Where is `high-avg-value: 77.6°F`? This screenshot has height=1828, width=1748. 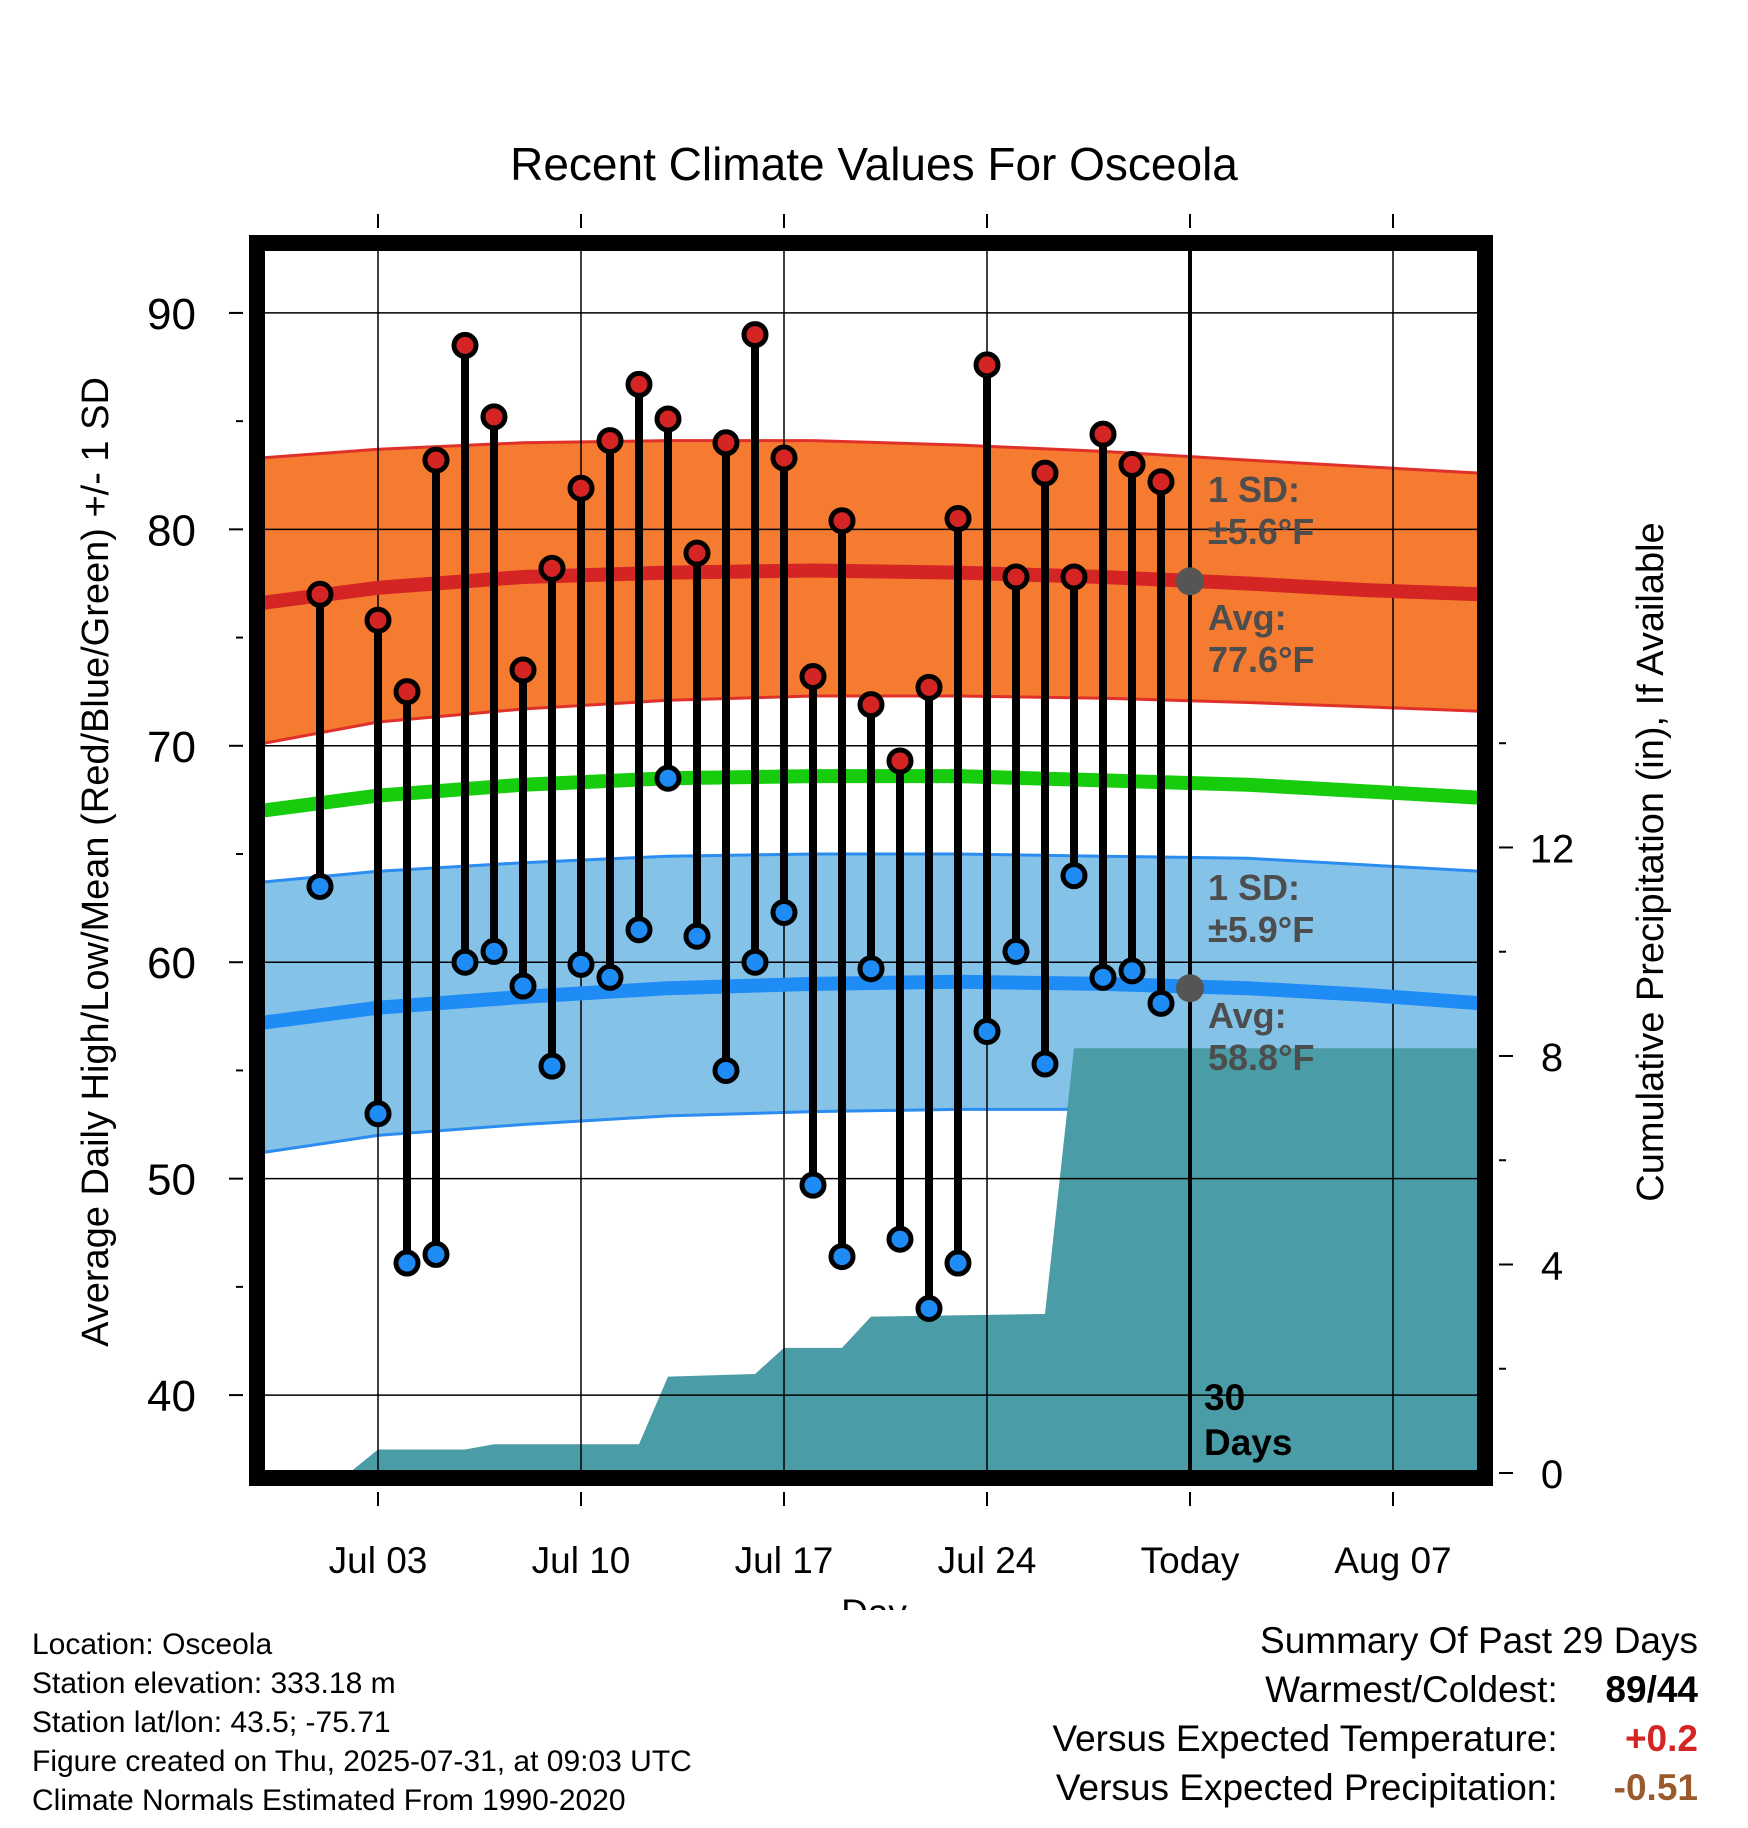 high-avg-value: 77.6°F is located at coordinates (1261, 659).